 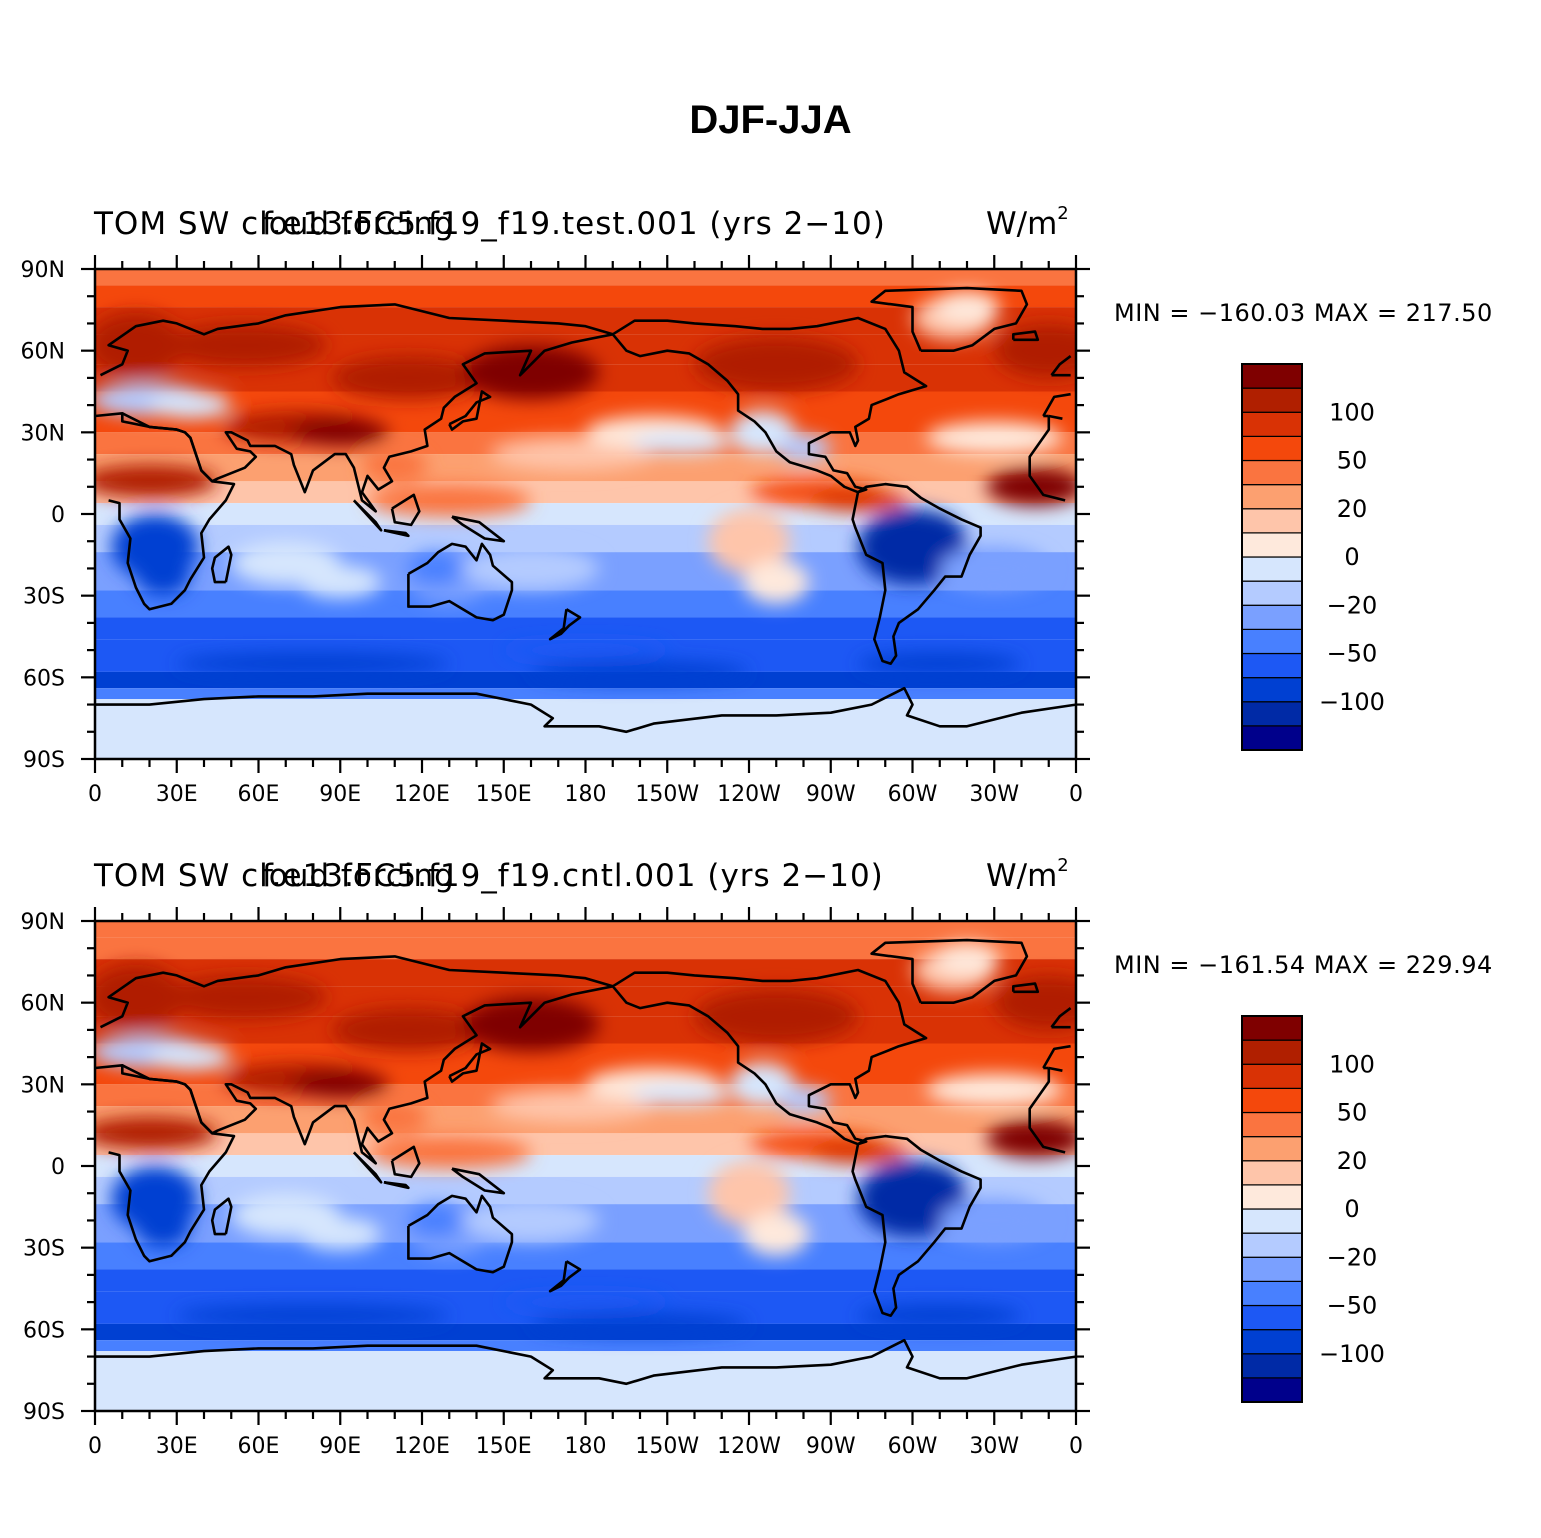 I want to click on y-tick-label: 30S, so click(x=44, y=597).